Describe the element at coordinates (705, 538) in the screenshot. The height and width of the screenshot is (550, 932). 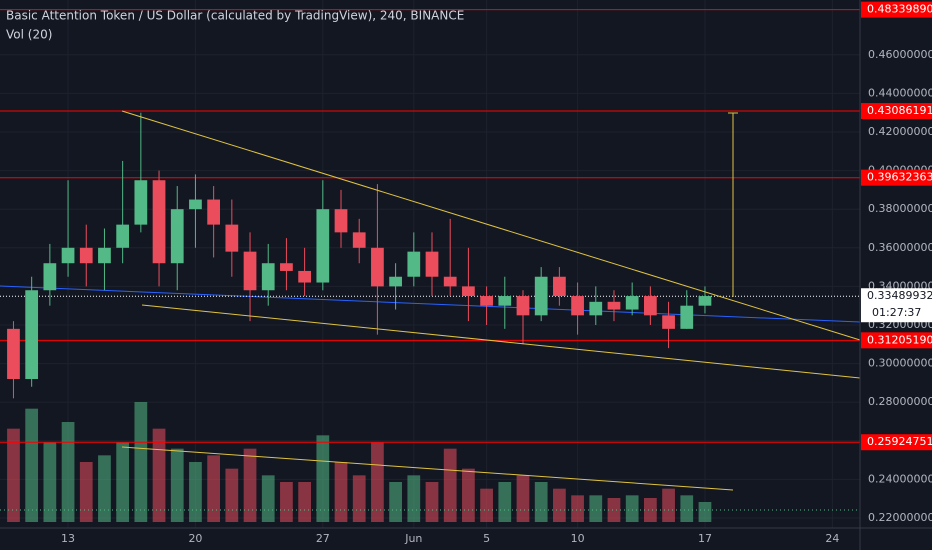
I see `x-tick-label: 17` at that location.